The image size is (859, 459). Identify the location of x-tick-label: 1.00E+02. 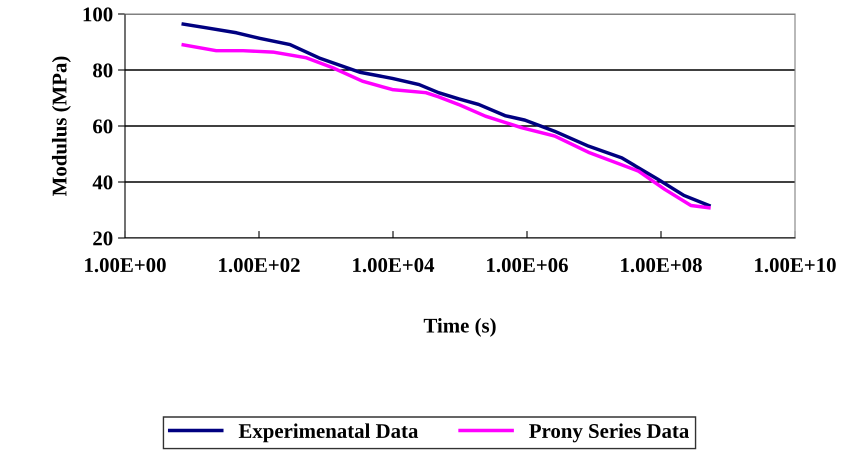
(259, 265).